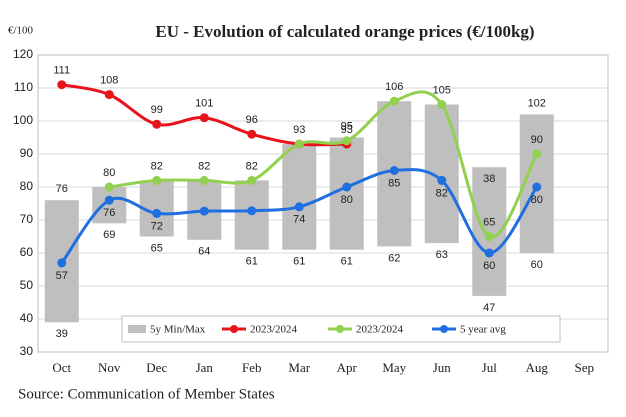 This screenshot has height=417, width=626. I want to click on x-tick-label: Sep, so click(585, 367).